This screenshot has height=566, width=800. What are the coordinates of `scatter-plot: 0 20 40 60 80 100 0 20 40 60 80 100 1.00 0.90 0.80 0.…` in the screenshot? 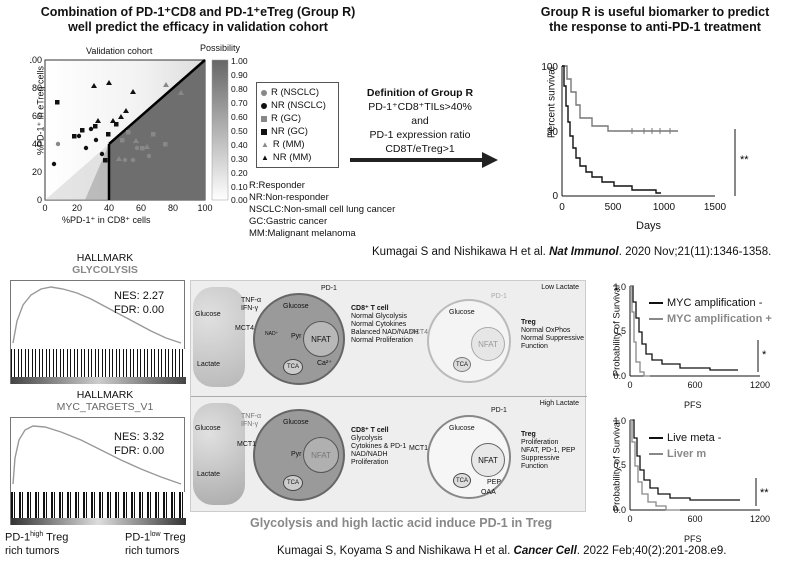 It's located at (139, 134).